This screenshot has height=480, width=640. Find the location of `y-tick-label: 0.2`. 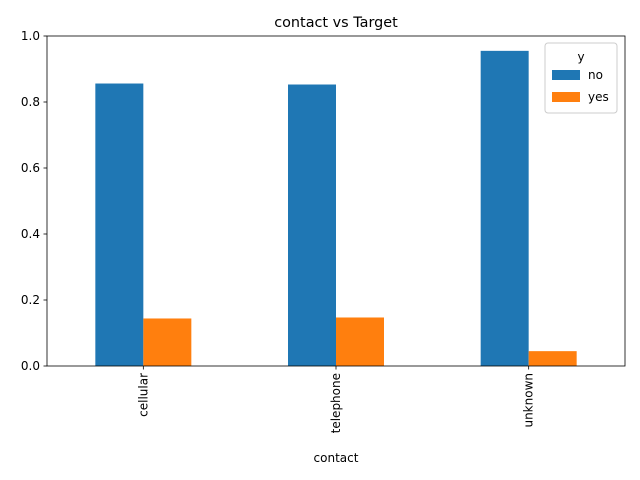

y-tick-label: 0.2 is located at coordinates (30, 300).